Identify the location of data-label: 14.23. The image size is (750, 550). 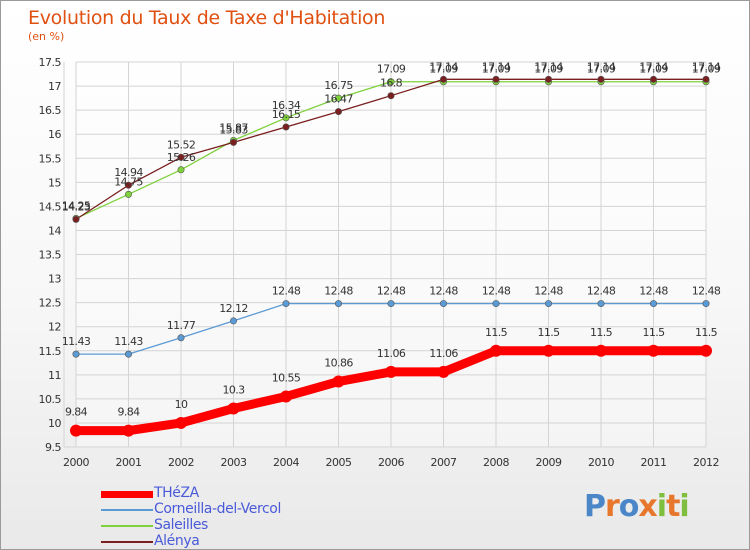
(76, 206).